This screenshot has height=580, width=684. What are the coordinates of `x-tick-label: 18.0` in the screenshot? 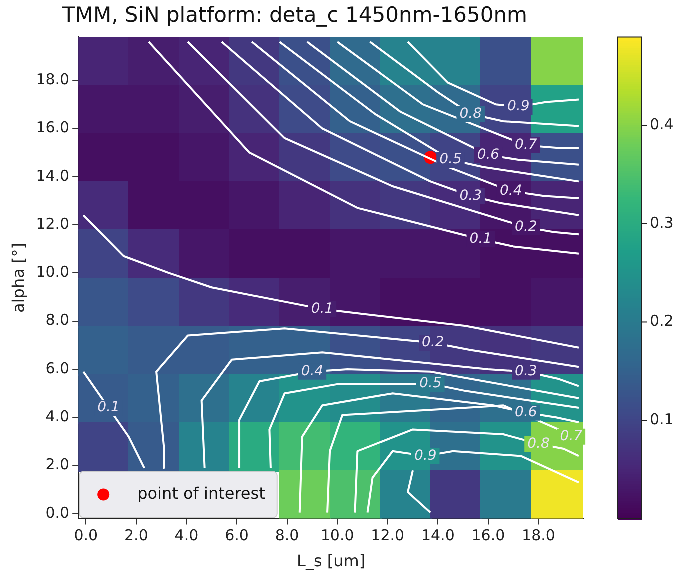 It's located at (539, 535).